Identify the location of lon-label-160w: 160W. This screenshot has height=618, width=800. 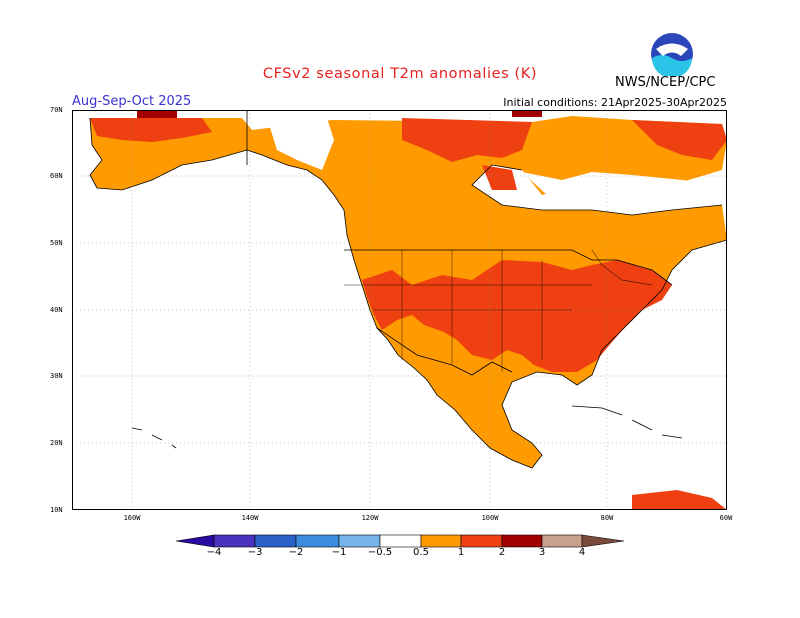
(132, 518).